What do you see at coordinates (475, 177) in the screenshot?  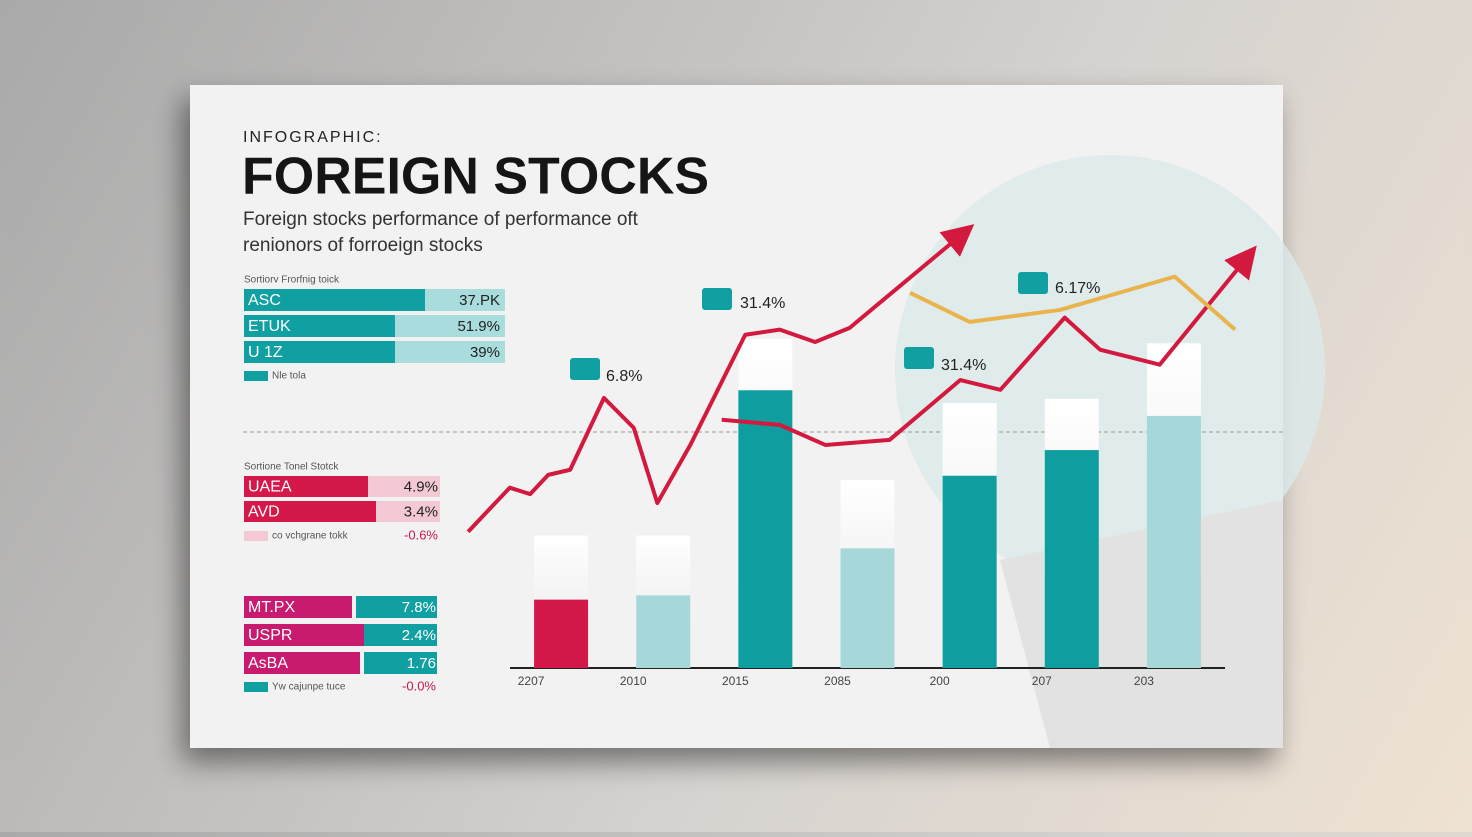 I see `title: FOREIGN STOCKS` at bounding box center [475, 177].